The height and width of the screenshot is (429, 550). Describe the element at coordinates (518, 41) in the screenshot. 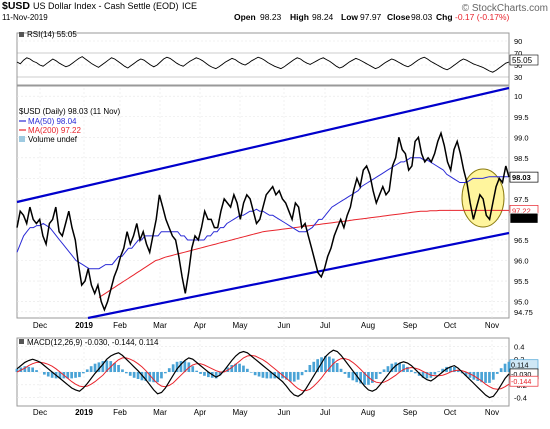

I see `rsi-tick-label: 90` at that location.